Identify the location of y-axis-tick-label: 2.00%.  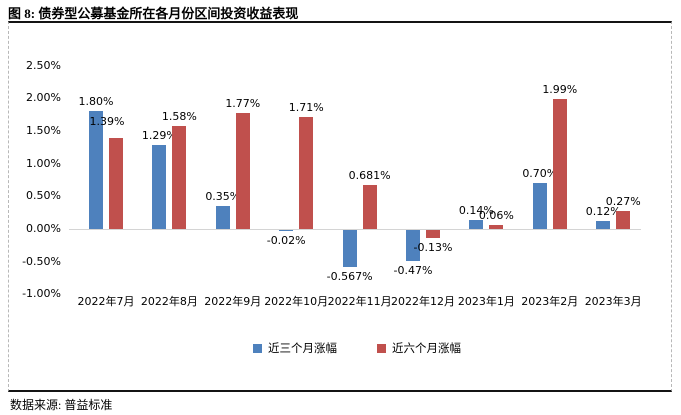
(43, 98).